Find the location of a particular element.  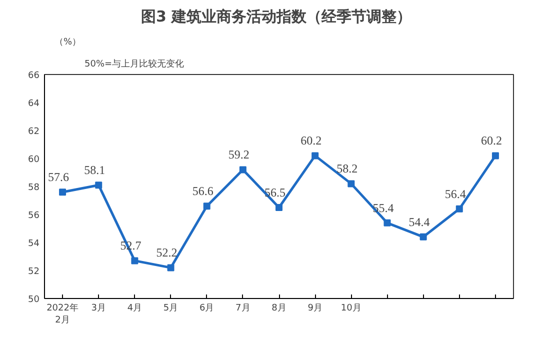

y-tick-label: 66 is located at coordinates (34, 76).